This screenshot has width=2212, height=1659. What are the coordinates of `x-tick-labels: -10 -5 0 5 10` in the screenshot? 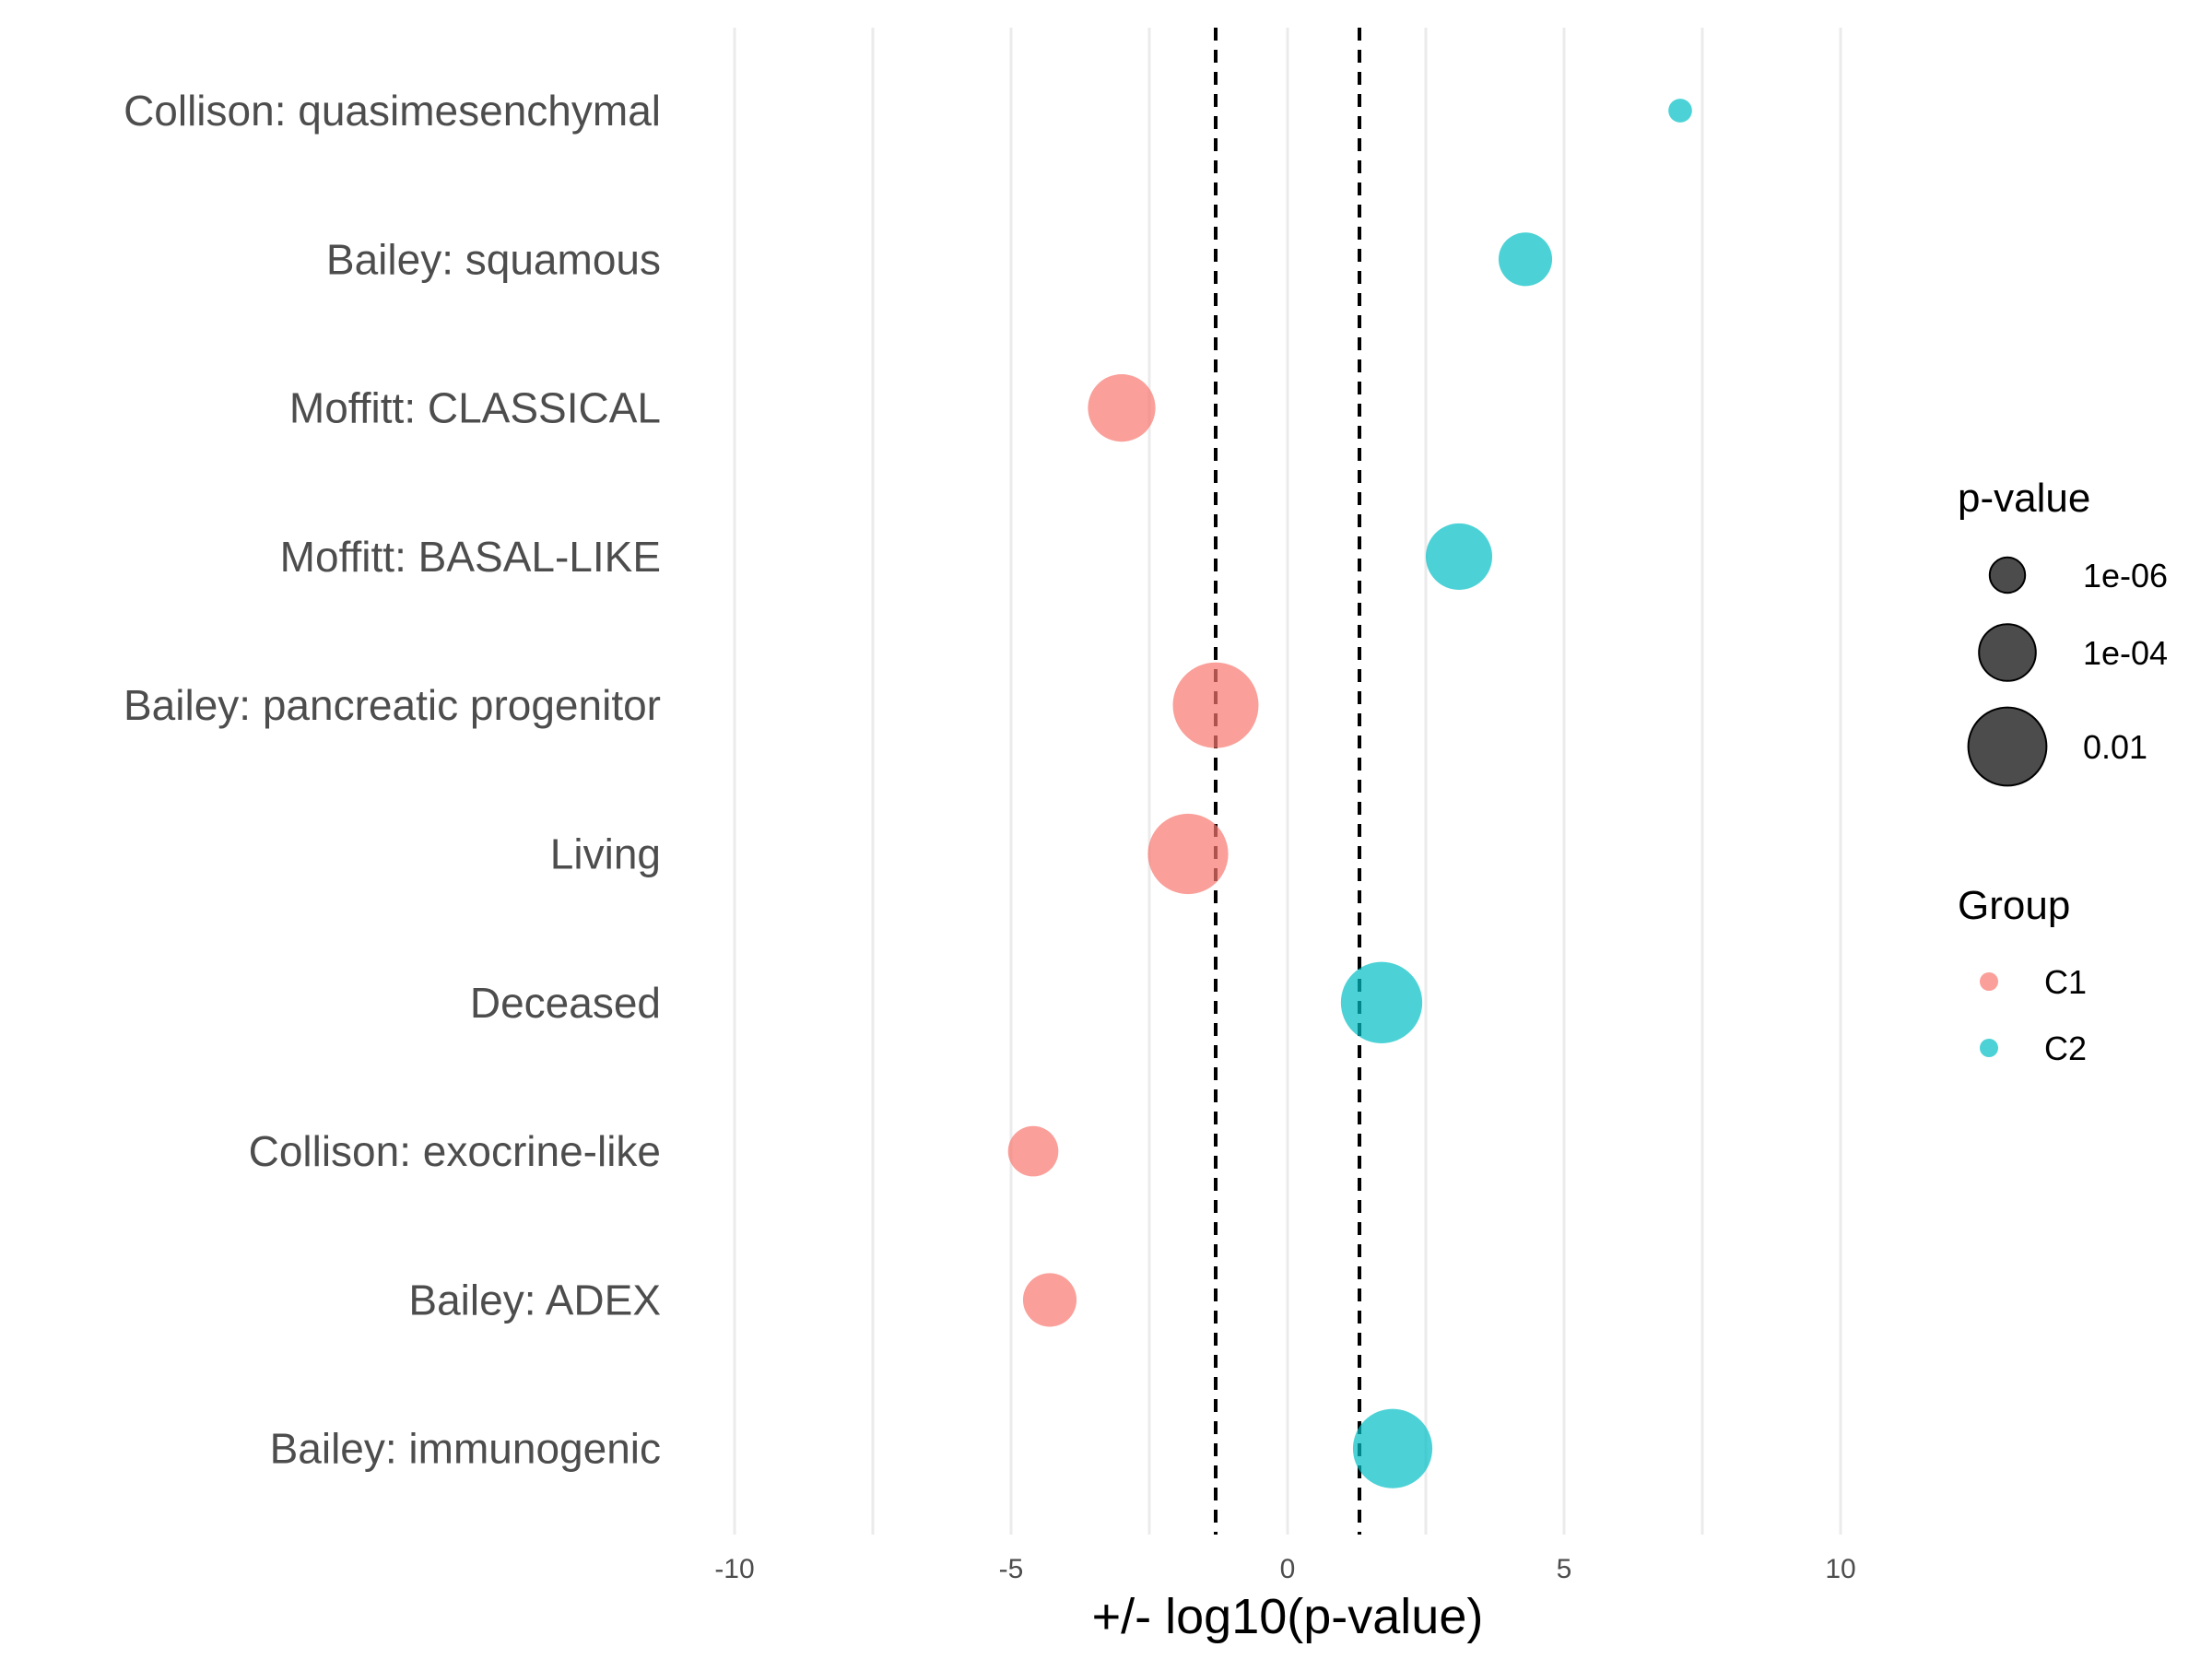 It's located at (1284, 1569).